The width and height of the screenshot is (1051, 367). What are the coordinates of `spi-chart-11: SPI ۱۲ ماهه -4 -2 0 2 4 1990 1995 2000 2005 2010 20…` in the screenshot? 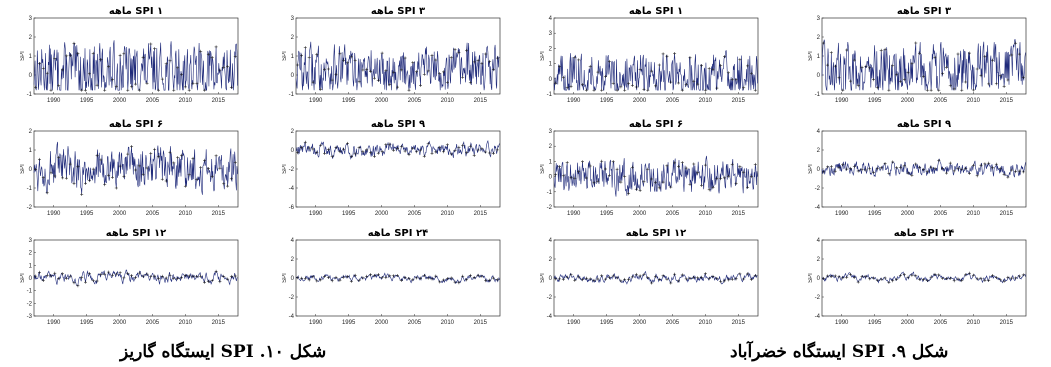 It's located at (649, 277).